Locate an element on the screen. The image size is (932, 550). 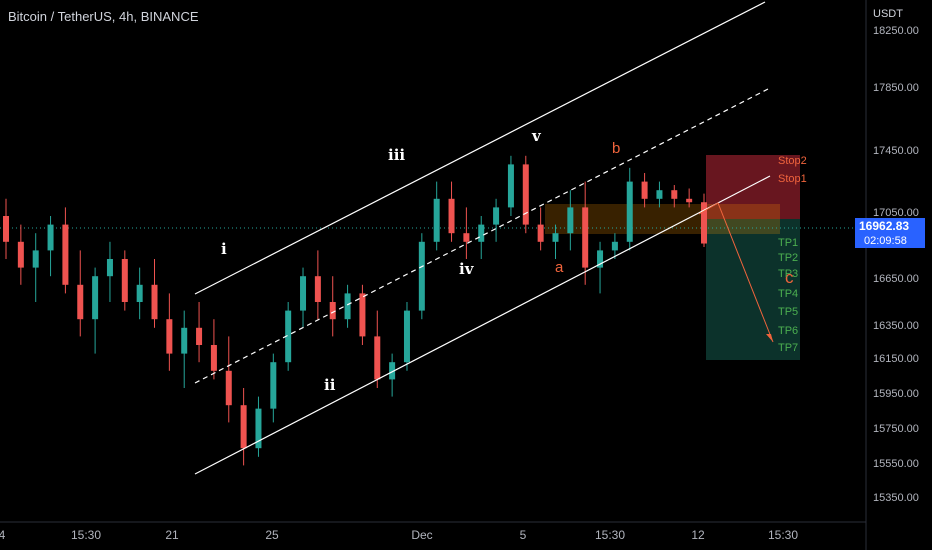
price-badge-value: 16962.83 is located at coordinates (884, 226).